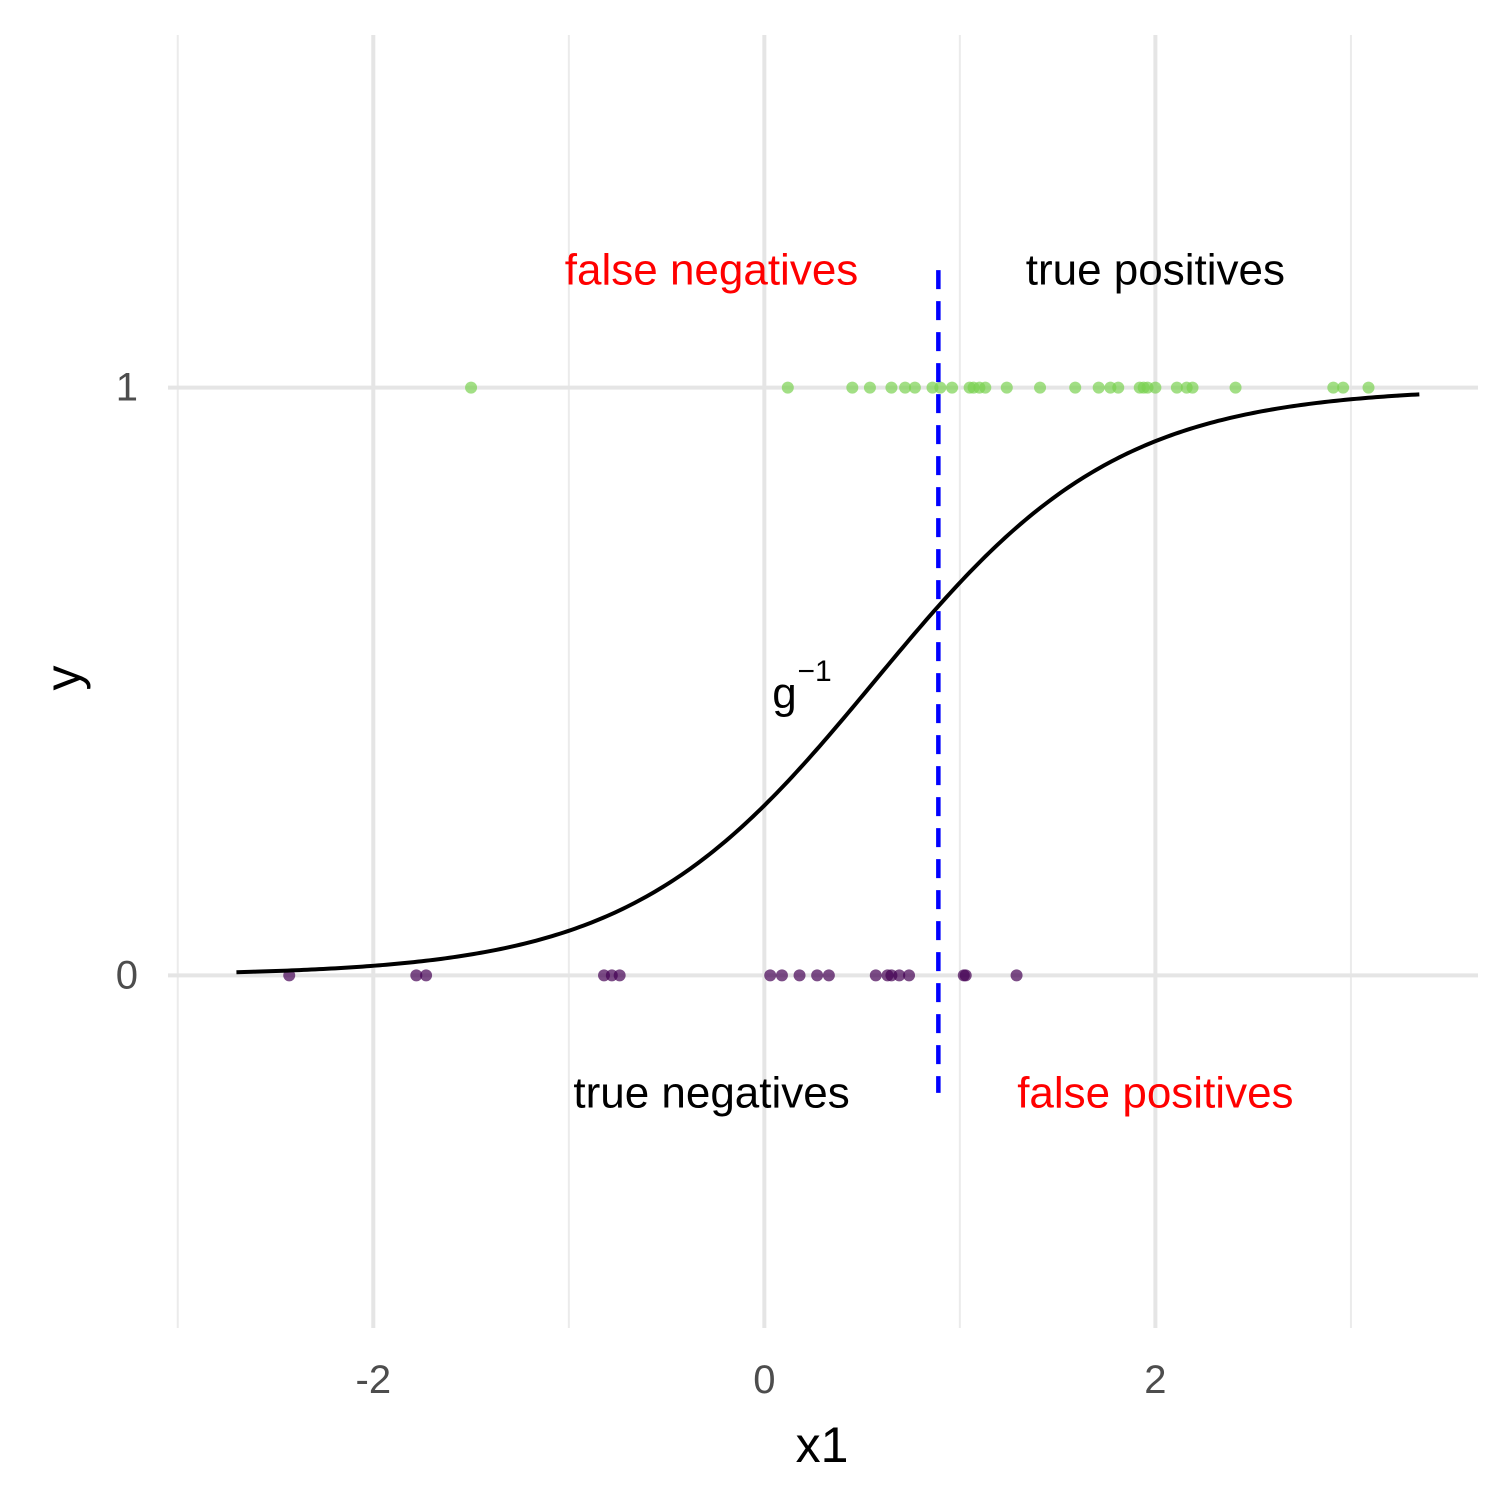  I want to click on curve-label: g, so click(784, 693).